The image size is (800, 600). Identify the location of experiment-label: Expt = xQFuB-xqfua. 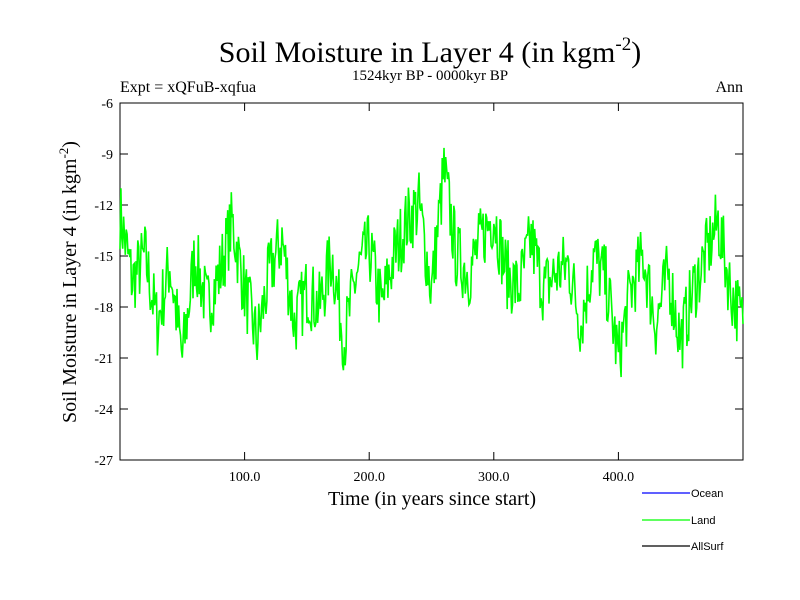
(188, 87).